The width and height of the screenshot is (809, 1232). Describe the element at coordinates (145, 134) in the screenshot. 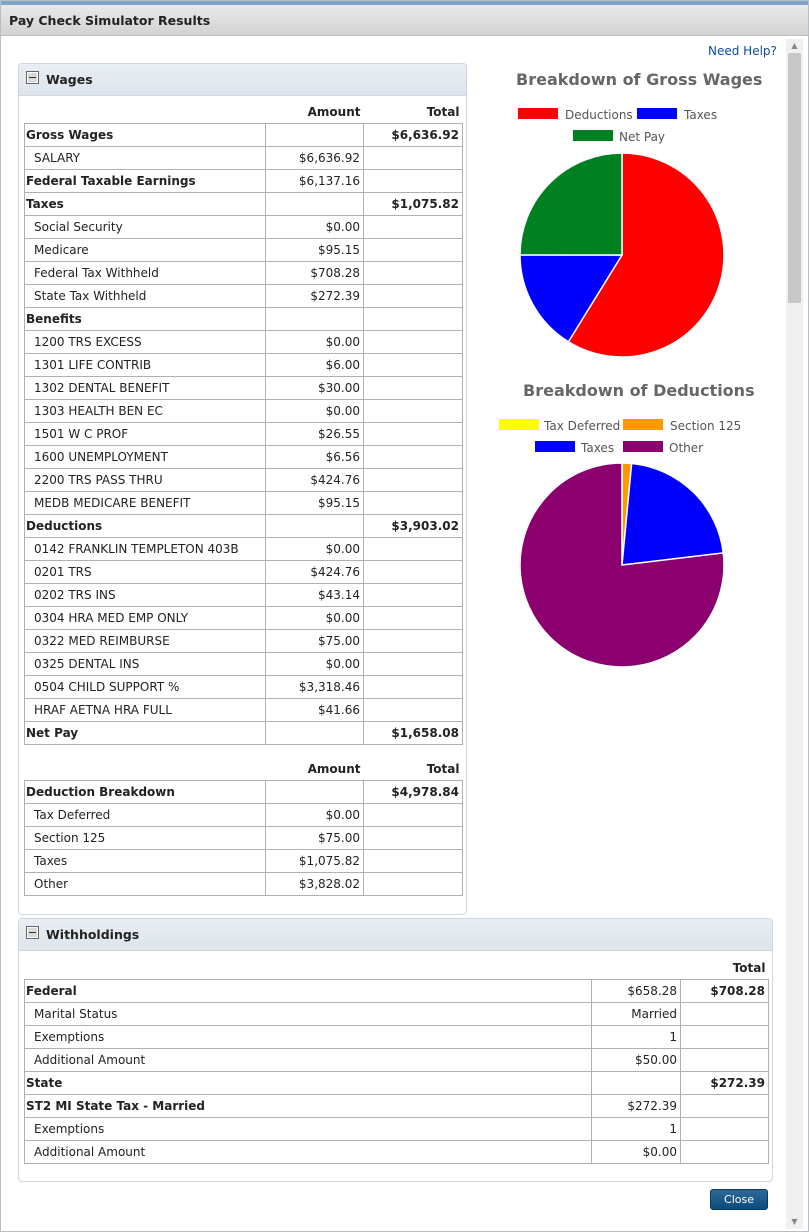

I see `row-label: Gross Wages` at that location.